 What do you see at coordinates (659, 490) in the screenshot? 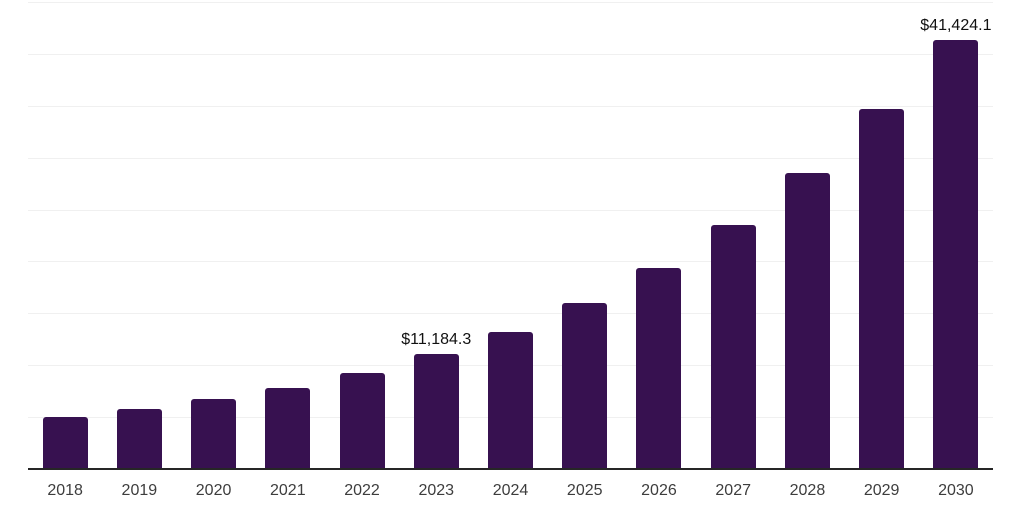
I see `x-tick-label-2026: 2026` at bounding box center [659, 490].